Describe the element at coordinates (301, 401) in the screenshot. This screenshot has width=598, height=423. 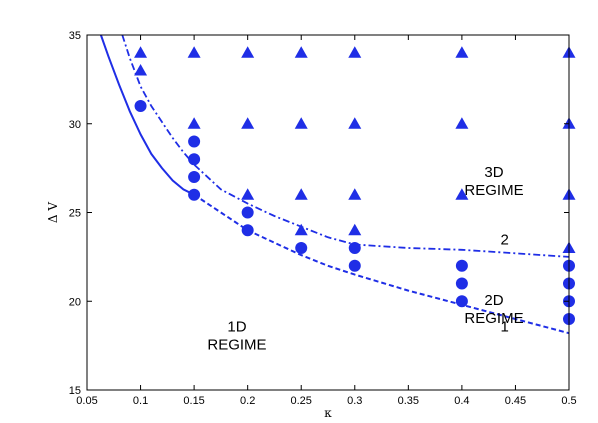
I see `x-tick-label: 0.25` at that location.